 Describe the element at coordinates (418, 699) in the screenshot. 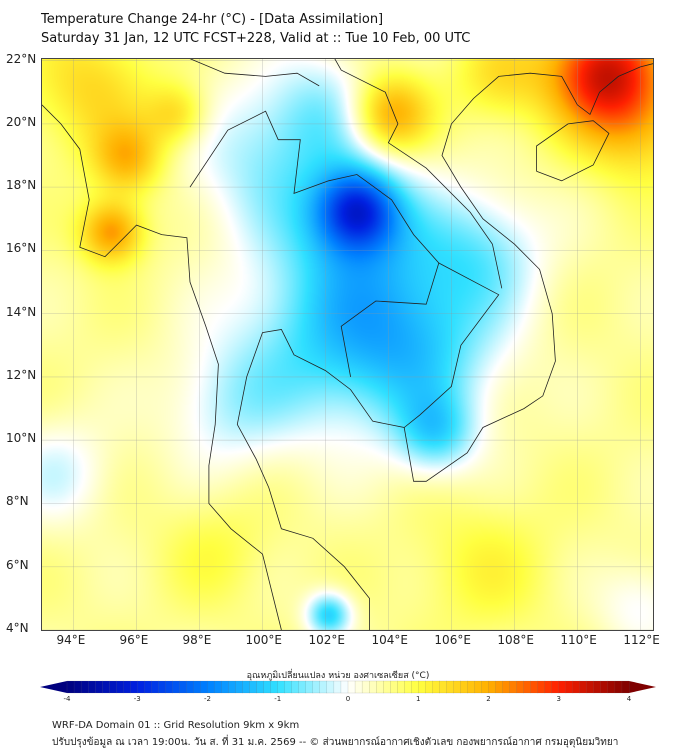

I see `colorbar-tick-label: 1` at that location.